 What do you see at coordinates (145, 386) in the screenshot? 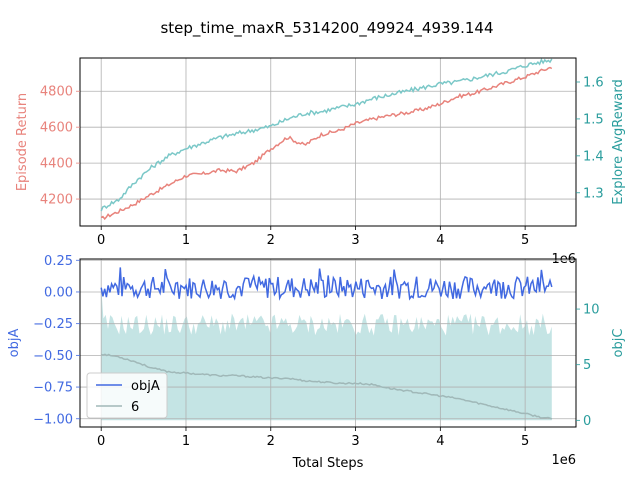
I see `legend-label-objA: objA` at bounding box center [145, 386].